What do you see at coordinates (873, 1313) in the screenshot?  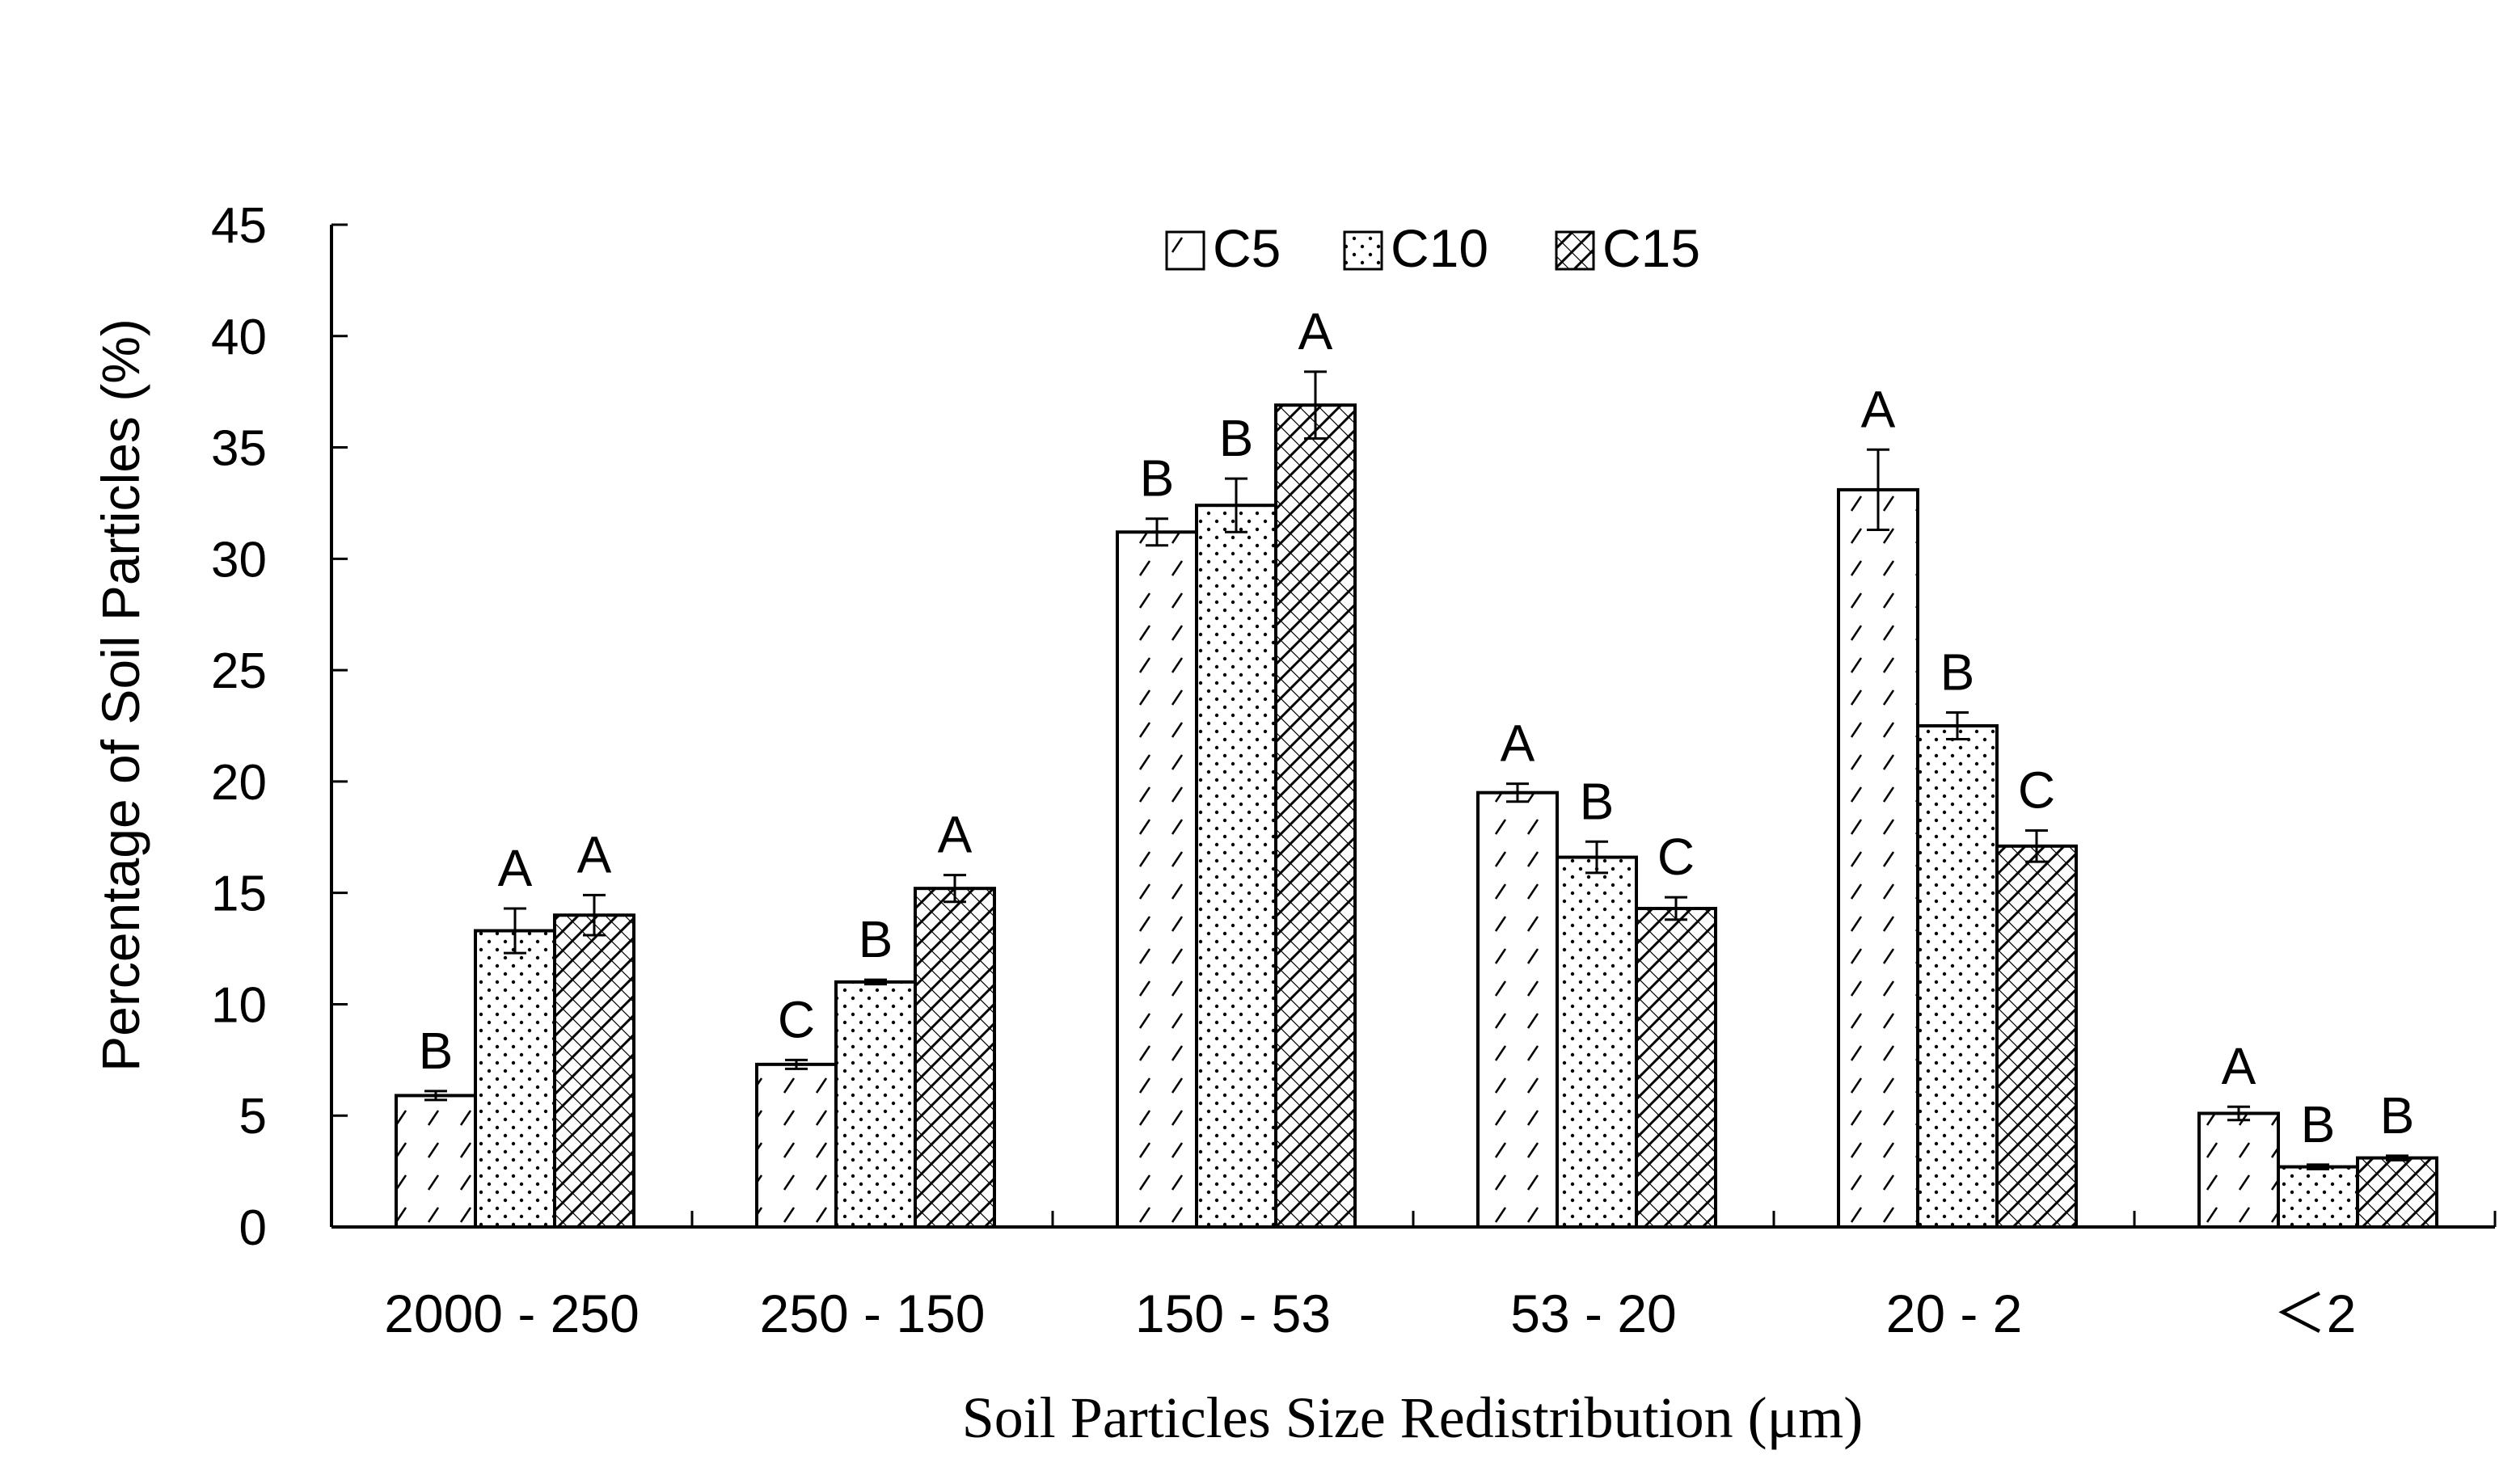 I see `category-label: 250 - 150` at bounding box center [873, 1313].